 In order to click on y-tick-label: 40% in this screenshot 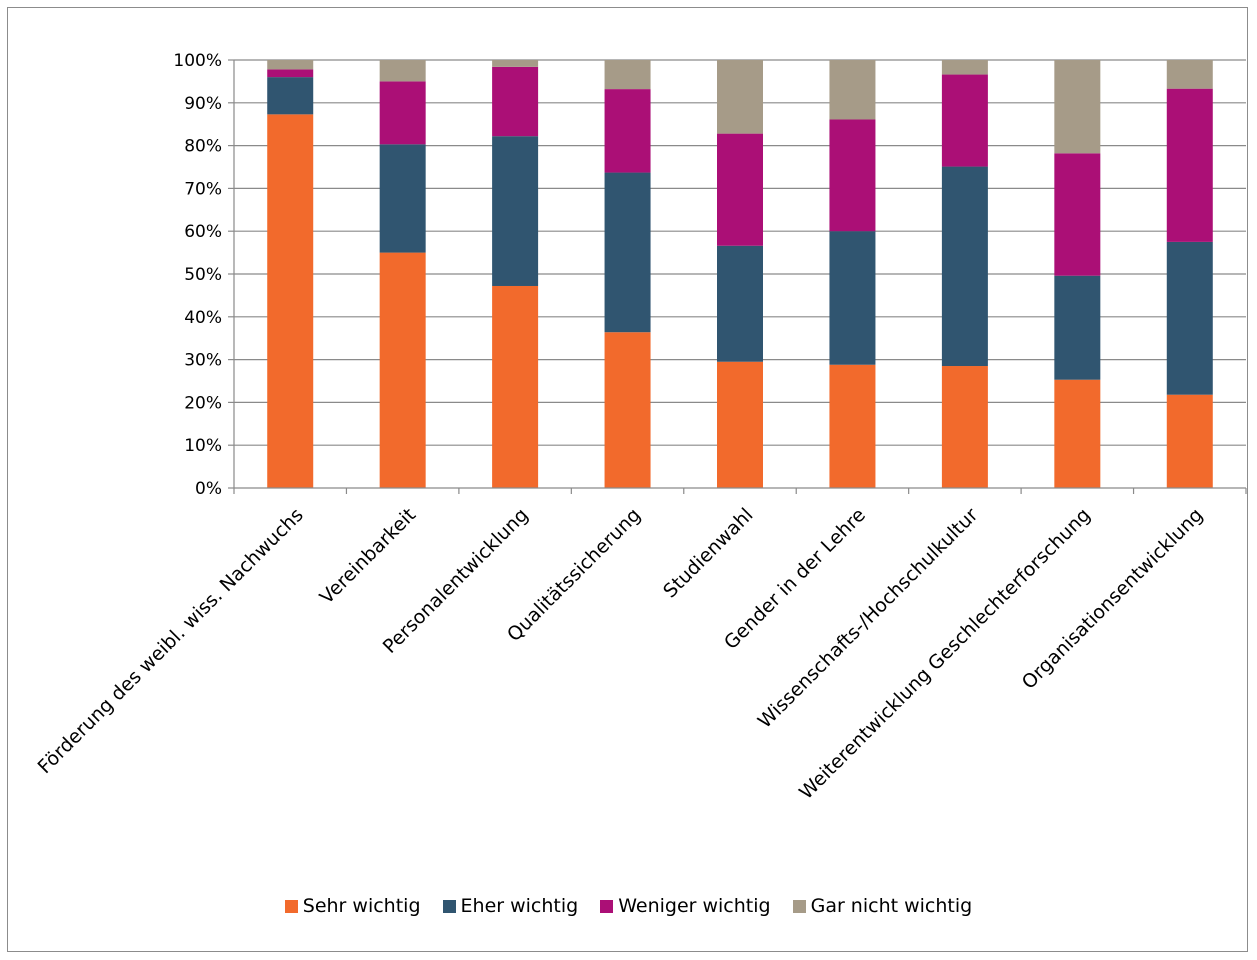, I will do `click(203, 318)`.